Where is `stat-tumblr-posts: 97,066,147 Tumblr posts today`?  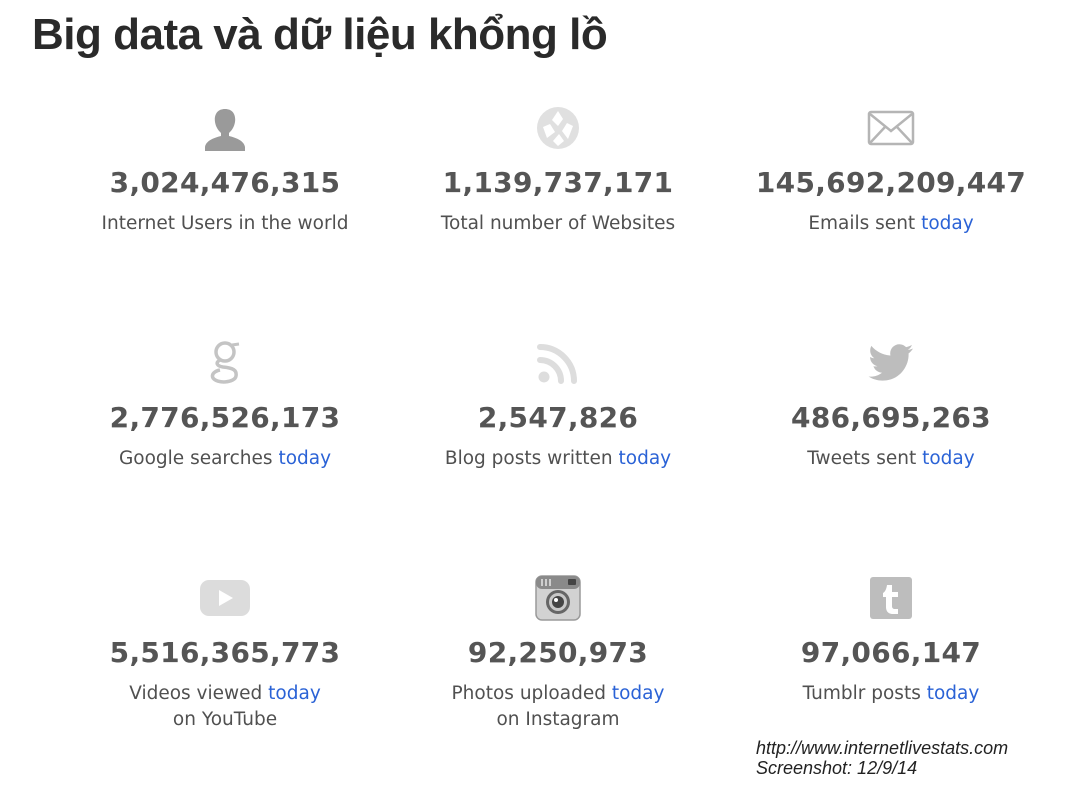
stat-tumblr-posts: 97,066,147 Tumblr posts today is located at coordinates (891, 637).